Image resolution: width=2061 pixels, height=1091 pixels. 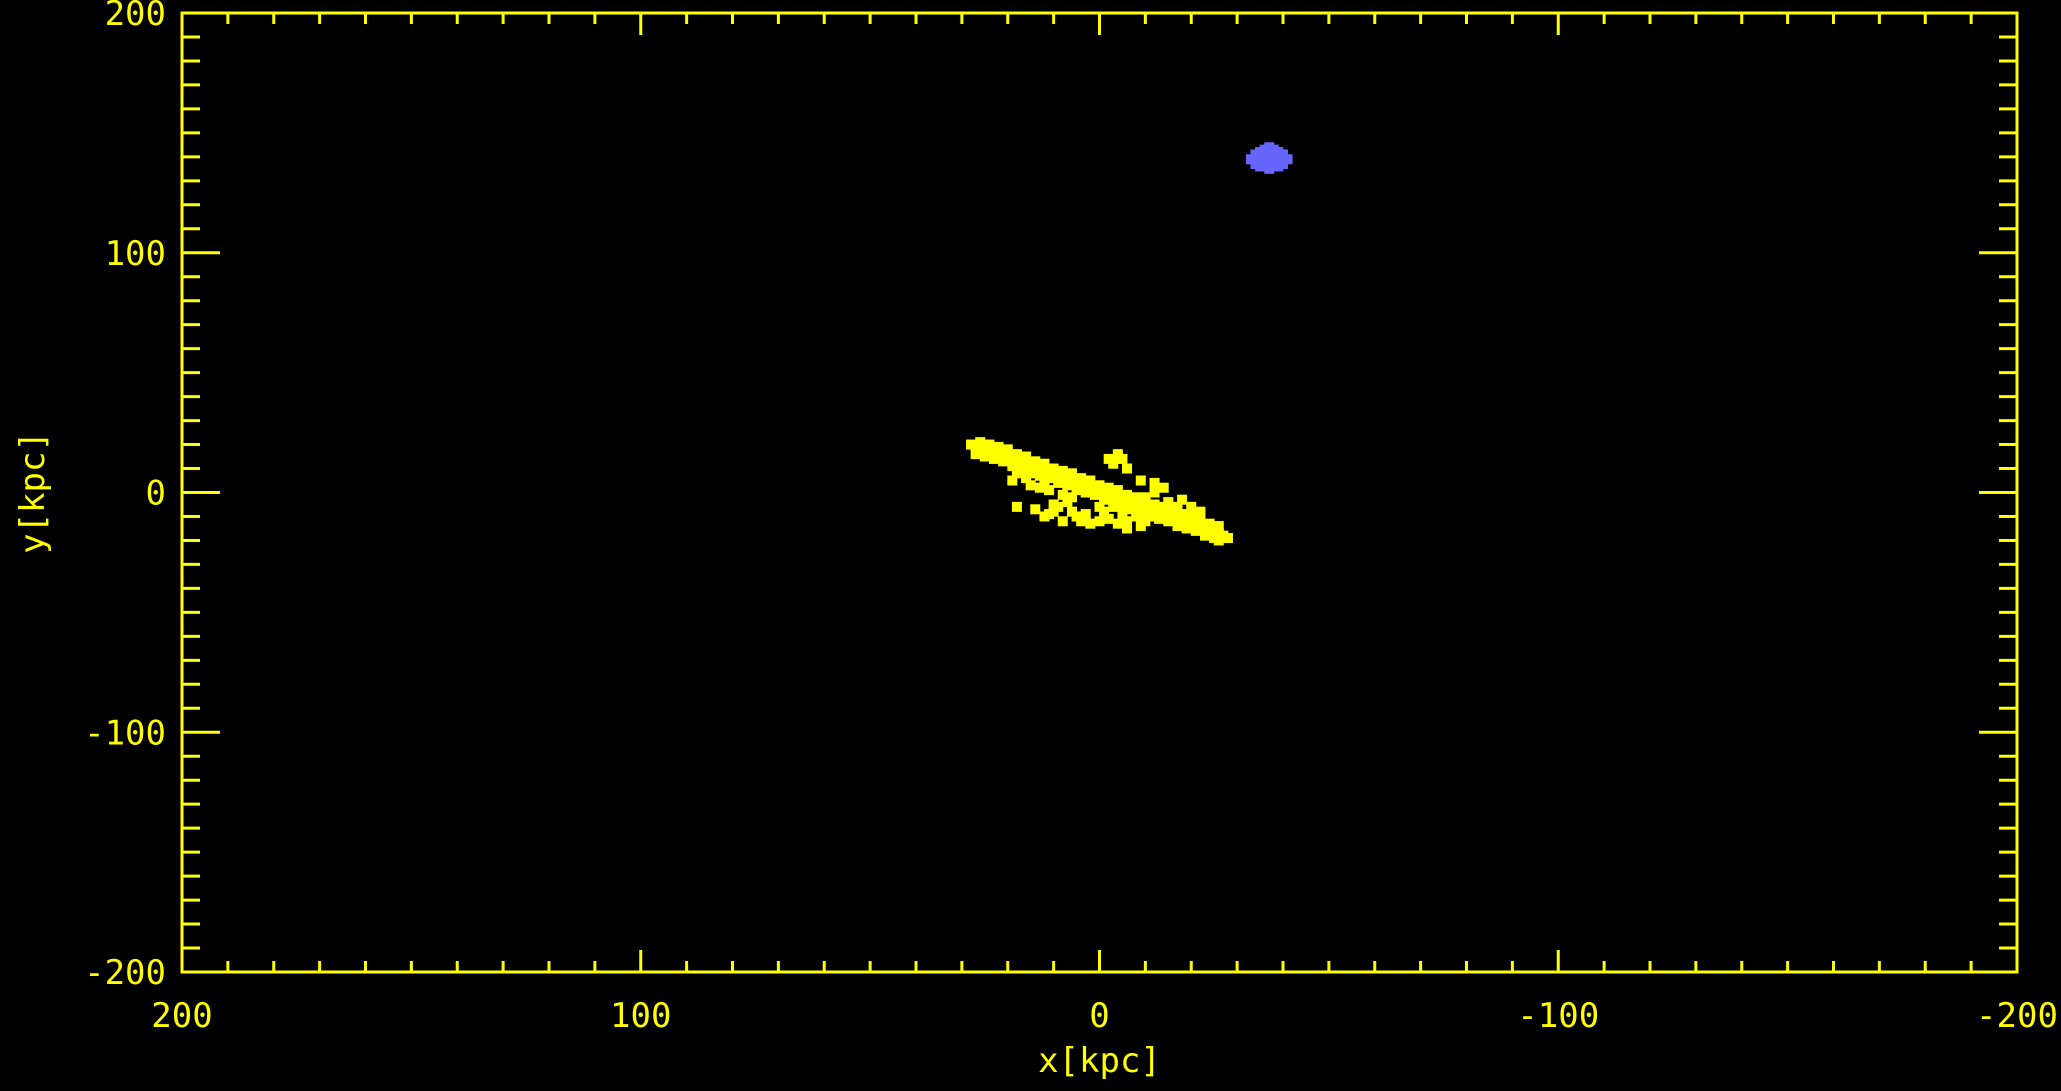 I want to click on x-tick-label: 100, so click(x=640, y=1016).